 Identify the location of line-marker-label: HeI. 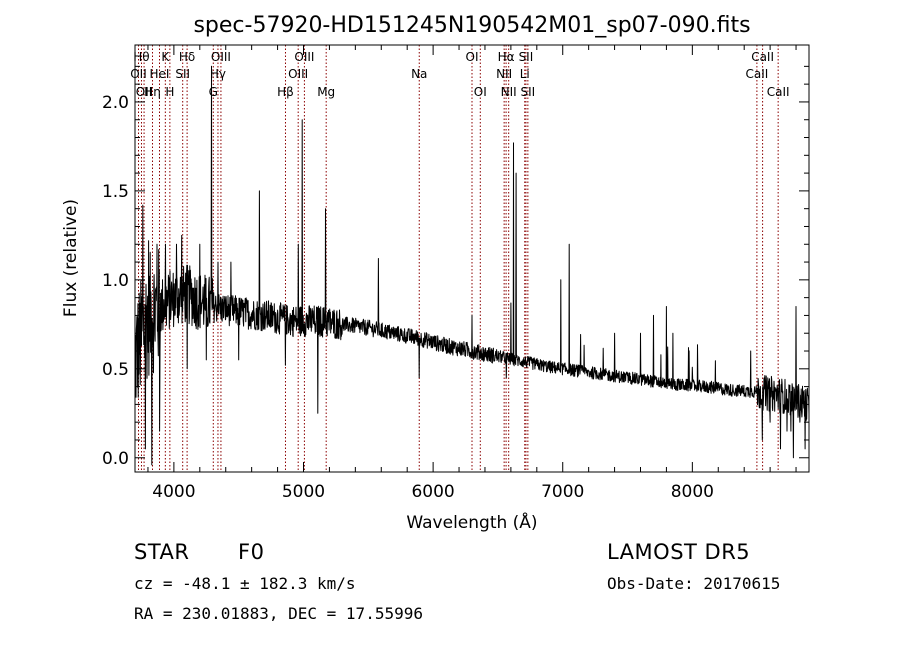
(160, 74).